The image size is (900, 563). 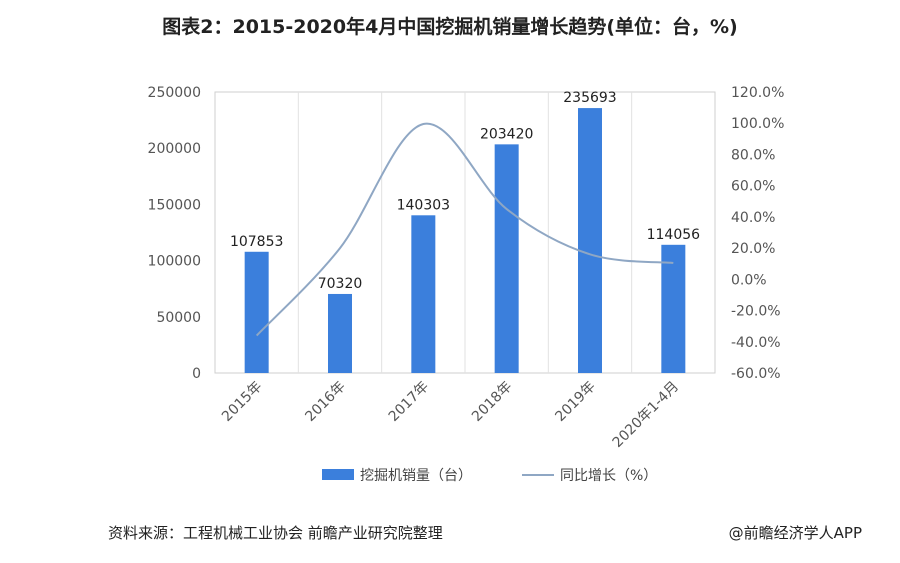 What do you see at coordinates (575, 402) in the screenshot?
I see `x-tick-label: 2019年` at bounding box center [575, 402].